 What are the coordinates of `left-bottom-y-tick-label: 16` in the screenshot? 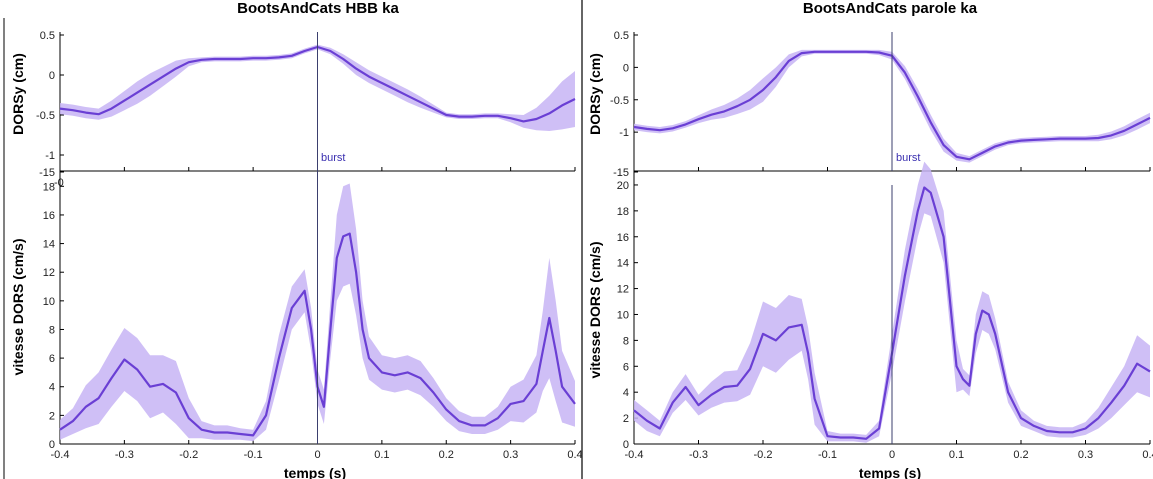 It's located at (49, 216).